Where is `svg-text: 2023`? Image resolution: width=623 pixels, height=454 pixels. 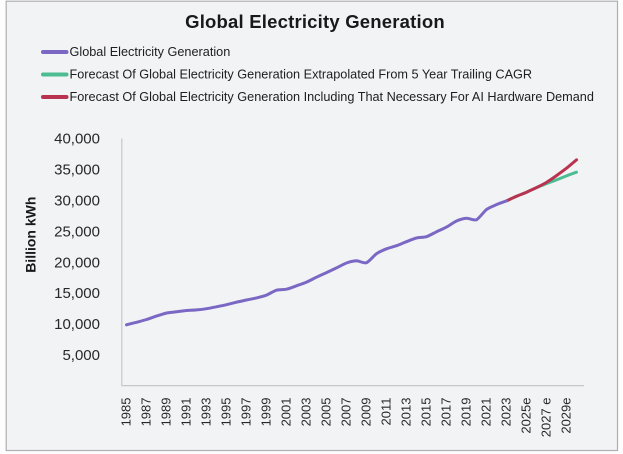 svg-text: 2023 is located at coordinates (506, 412).